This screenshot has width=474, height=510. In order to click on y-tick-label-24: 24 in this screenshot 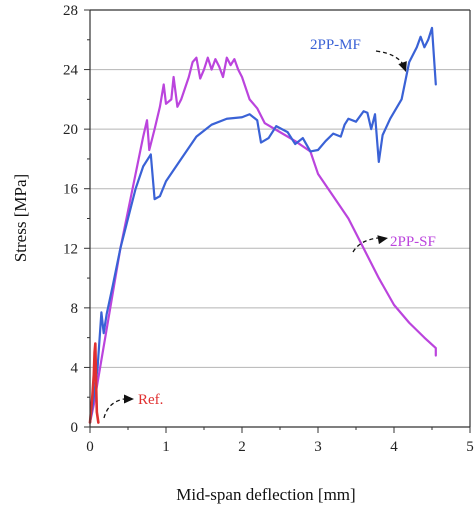, I will do `click(71, 71)`.